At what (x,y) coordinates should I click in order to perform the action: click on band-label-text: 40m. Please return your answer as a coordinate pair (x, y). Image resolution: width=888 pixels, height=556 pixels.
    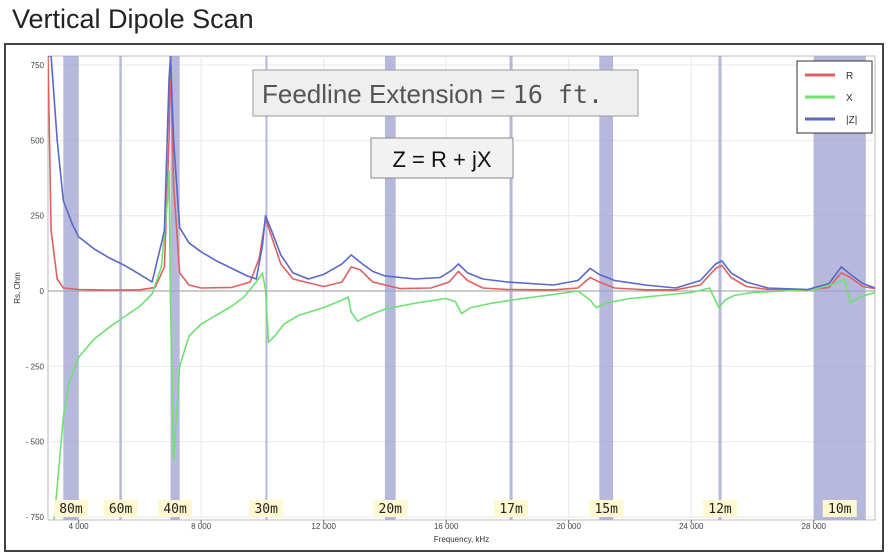
    Looking at the image, I should click on (175, 509).